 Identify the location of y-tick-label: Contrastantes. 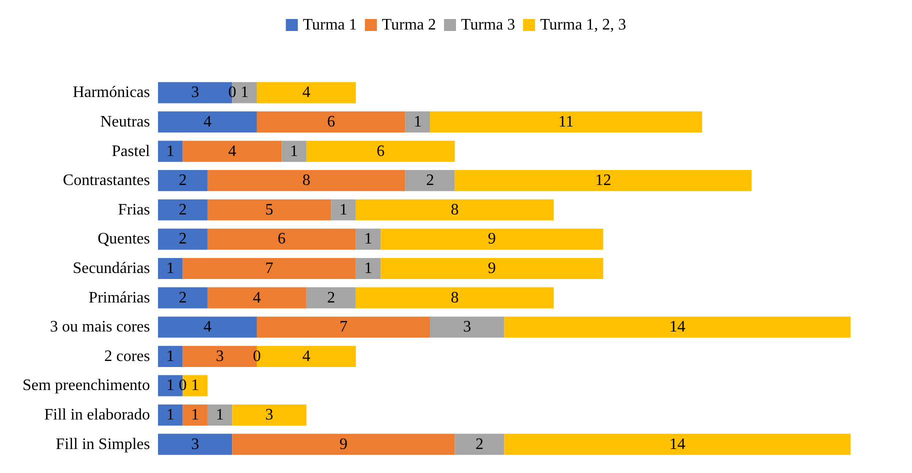
(106, 181).